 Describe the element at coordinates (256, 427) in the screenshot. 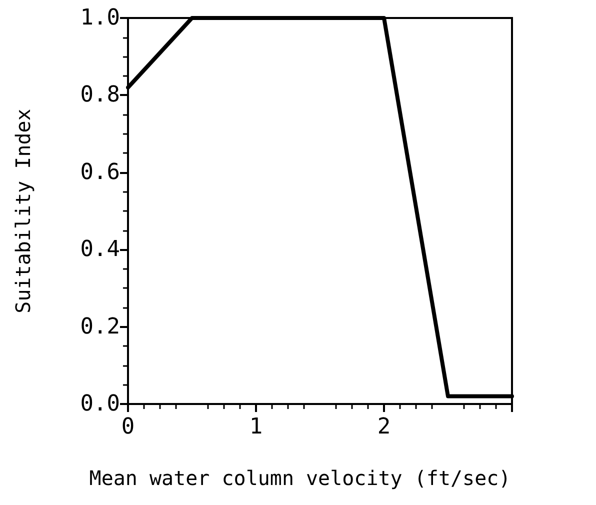

I see `x-tick-label: 1` at that location.